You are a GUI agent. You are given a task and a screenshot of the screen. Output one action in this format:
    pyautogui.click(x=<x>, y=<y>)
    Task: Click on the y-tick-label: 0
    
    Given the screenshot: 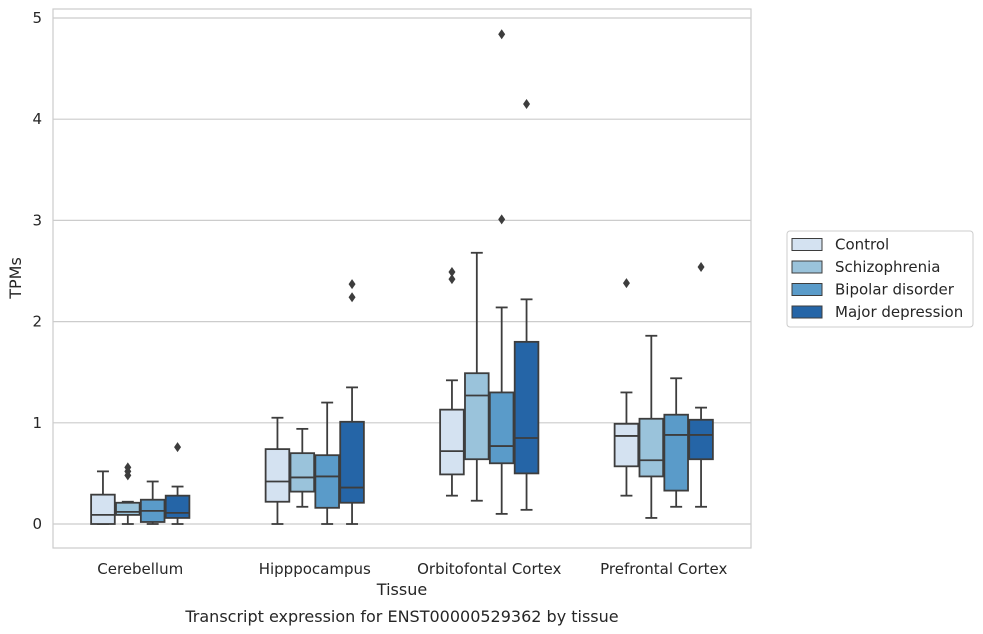 What is the action you would take?
    pyautogui.click(x=37, y=524)
    